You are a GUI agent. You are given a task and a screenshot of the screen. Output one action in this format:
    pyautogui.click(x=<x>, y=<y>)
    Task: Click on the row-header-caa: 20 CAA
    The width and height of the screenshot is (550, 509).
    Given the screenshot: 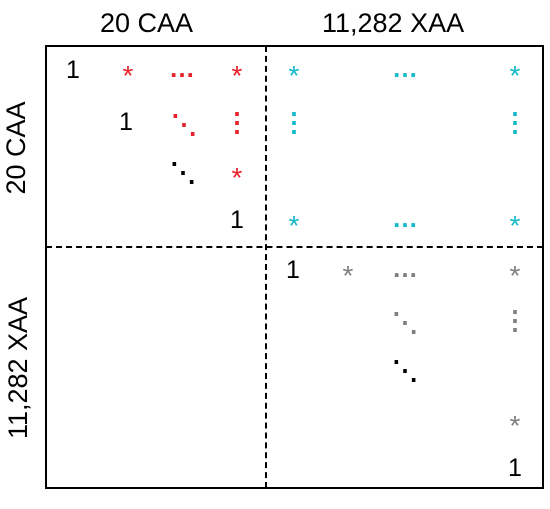 What is the action you would take?
    pyautogui.click(x=16, y=148)
    